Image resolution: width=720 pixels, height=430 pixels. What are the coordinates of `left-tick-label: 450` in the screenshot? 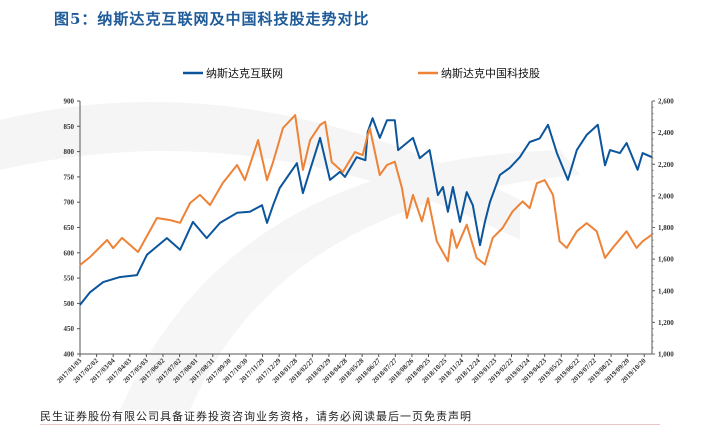 It's located at (69, 329).